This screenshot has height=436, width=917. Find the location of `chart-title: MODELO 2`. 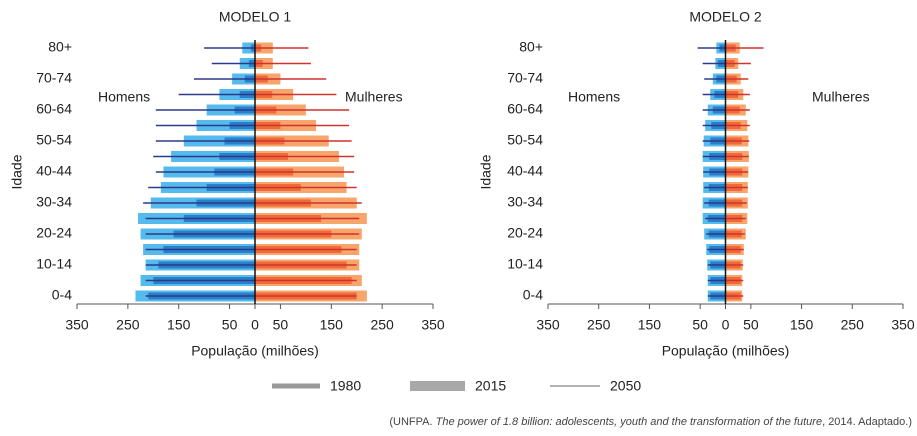

chart-title: MODELO 2 is located at coordinates (725, 17).